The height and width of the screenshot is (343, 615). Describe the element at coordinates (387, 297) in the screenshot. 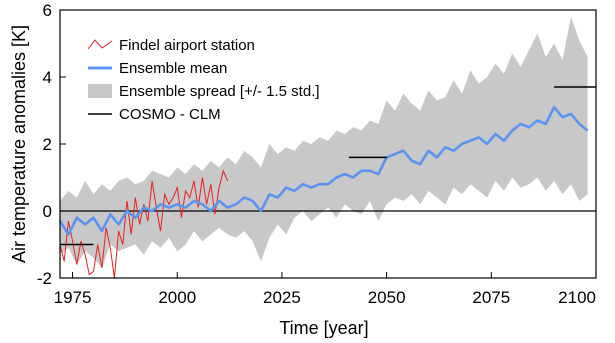

I see `x-tick-label: 2050` at that location.